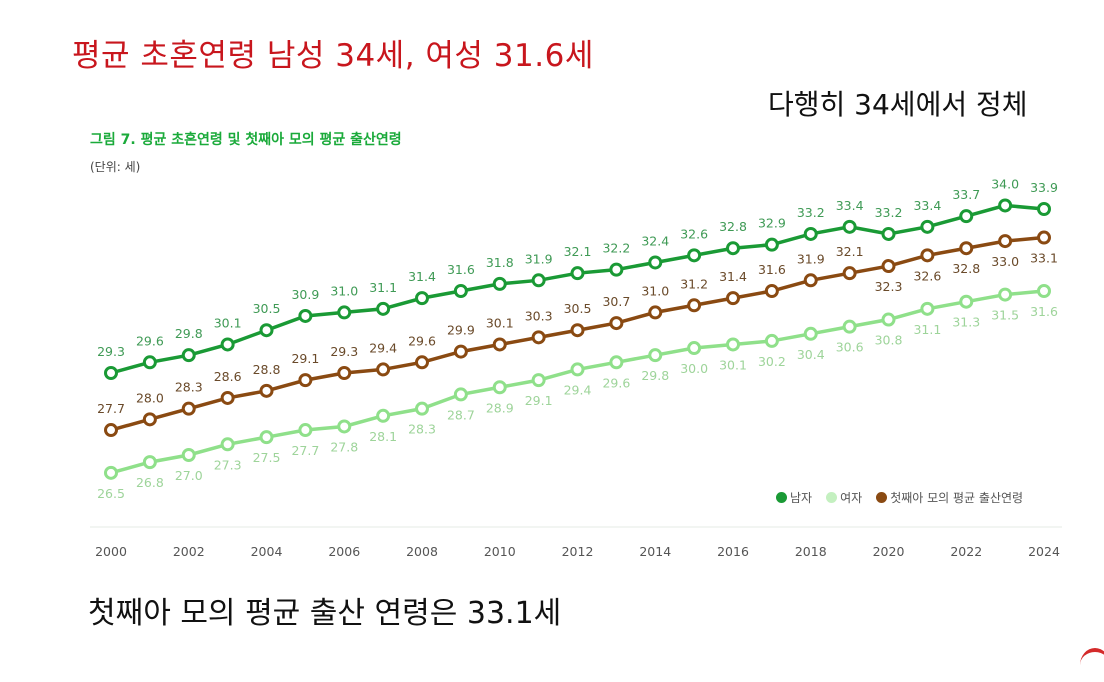 The width and height of the screenshot is (1104, 682). I want to click on figure-title: 그림 7. 평균 초혼연령 및 첫째아 모의 평균 출산연령, so click(246, 140).